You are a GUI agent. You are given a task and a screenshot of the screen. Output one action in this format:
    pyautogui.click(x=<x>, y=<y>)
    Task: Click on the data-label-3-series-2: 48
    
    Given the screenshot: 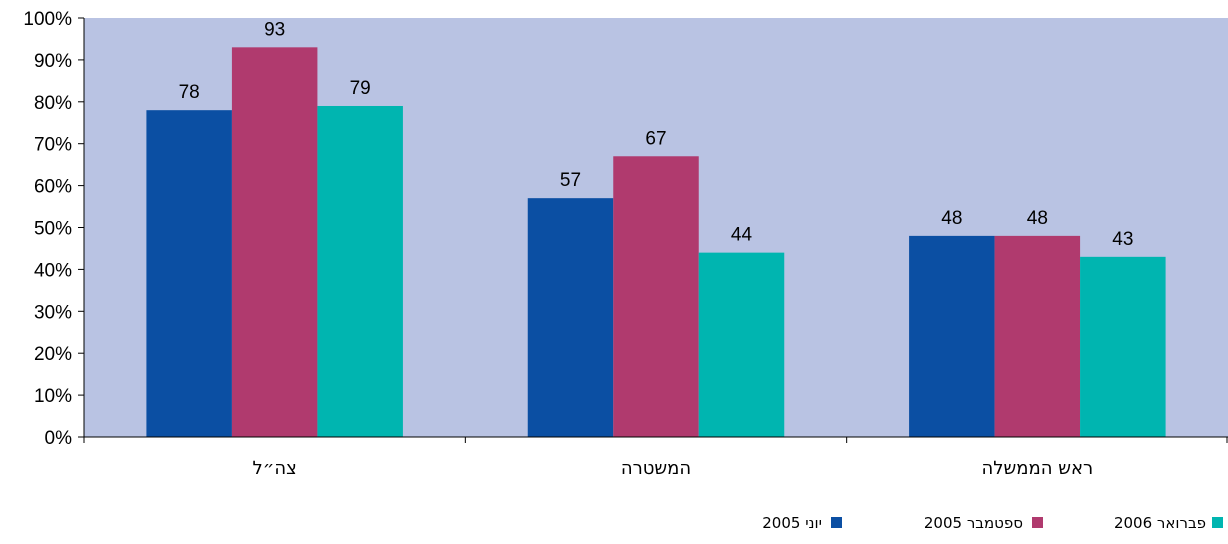 What is the action you would take?
    pyautogui.click(x=1037, y=218)
    